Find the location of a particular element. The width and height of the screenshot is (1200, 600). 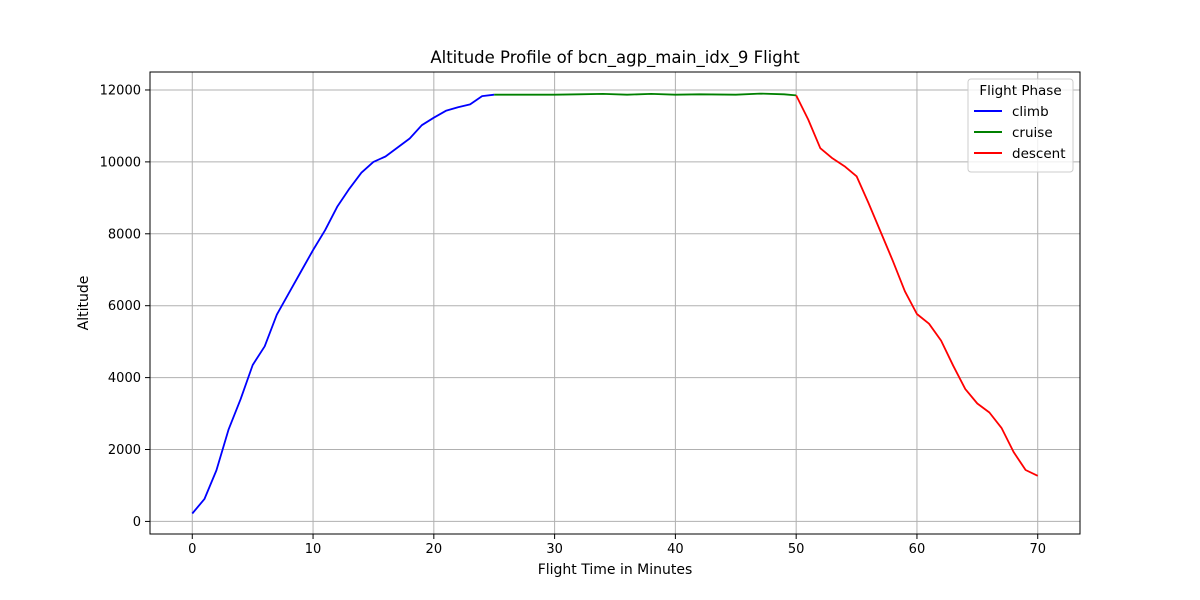

legend-label-cruise: cruise is located at coordinates (1032, 133).